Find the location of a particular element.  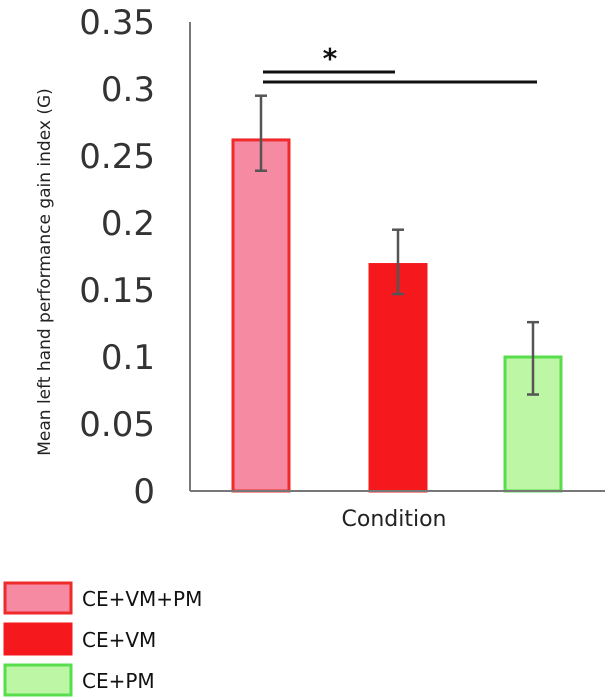

y-tick-label: 0.05 is located at coordinates (117, 425).